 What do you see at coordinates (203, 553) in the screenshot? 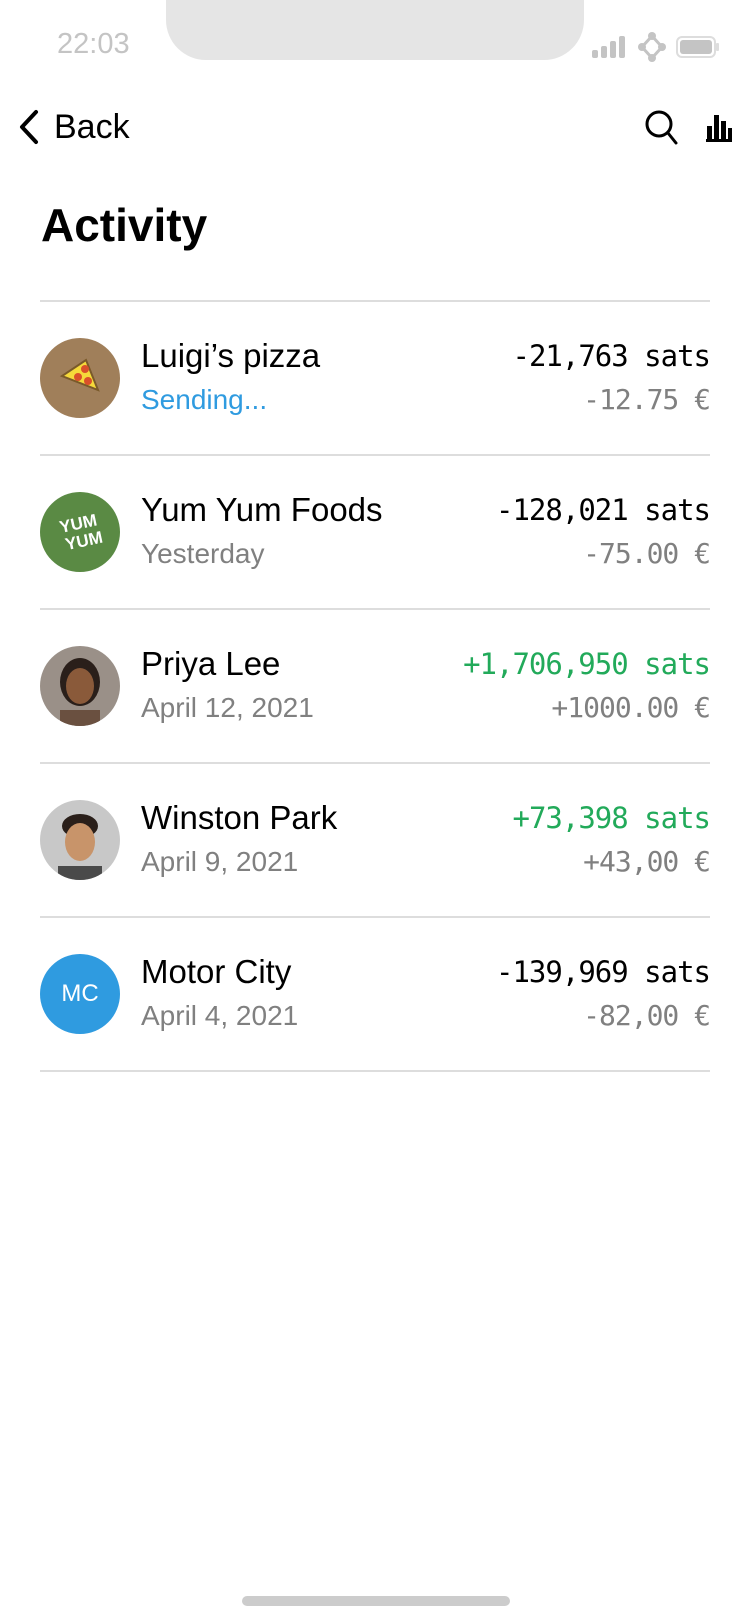
I see `transaction-date: Yesterday` at bounding box center [203, 553].